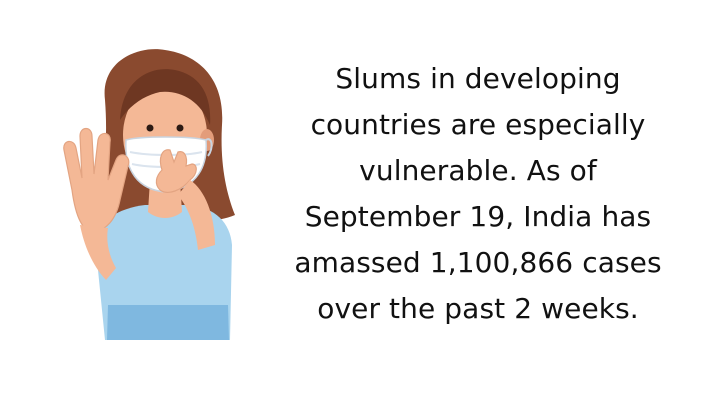 Image resolution: width=703 pixels, height=407 pixels. What do you see at coordinates (478, 308) in the screenshot?
I see `caption-line-6: over the past 2 weeks.` at bounding box center [478, 308].